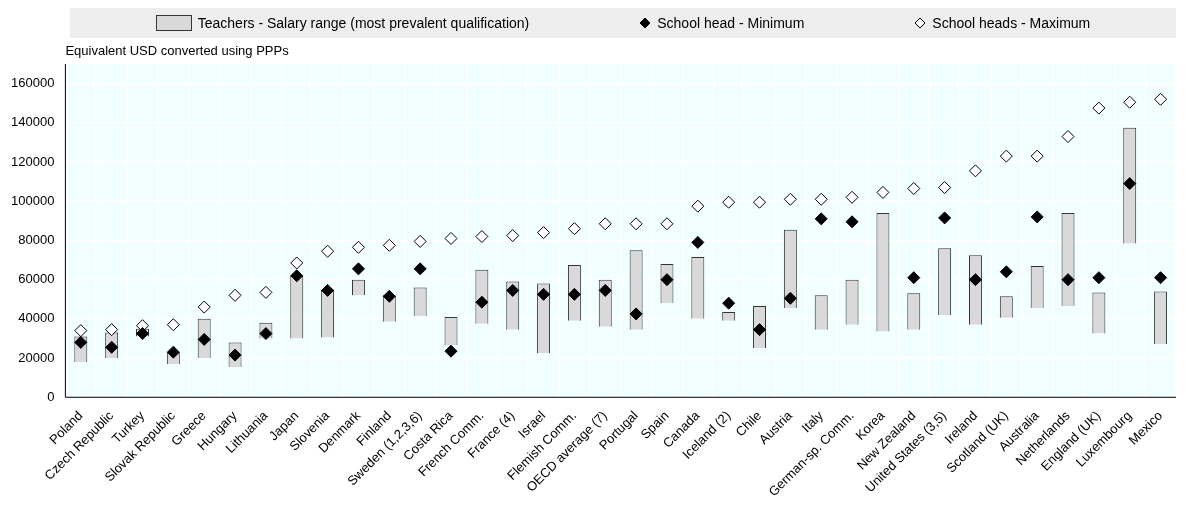 The width and height of the screenshot is (1196, 511). What do you see at coordinates (36, 318) in the screenshot?
I see `y-tick-label: 40000` at bounding box center [36, 318].